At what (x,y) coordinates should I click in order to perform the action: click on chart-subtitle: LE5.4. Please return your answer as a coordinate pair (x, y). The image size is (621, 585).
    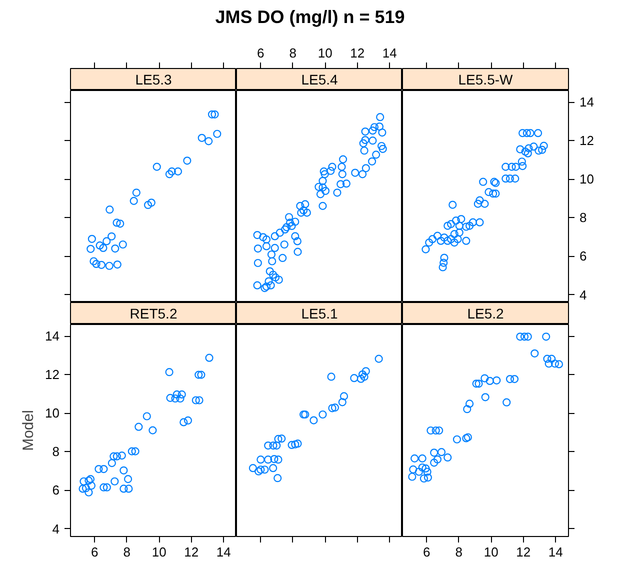
    Looking at the image, I should click on (319, 79).